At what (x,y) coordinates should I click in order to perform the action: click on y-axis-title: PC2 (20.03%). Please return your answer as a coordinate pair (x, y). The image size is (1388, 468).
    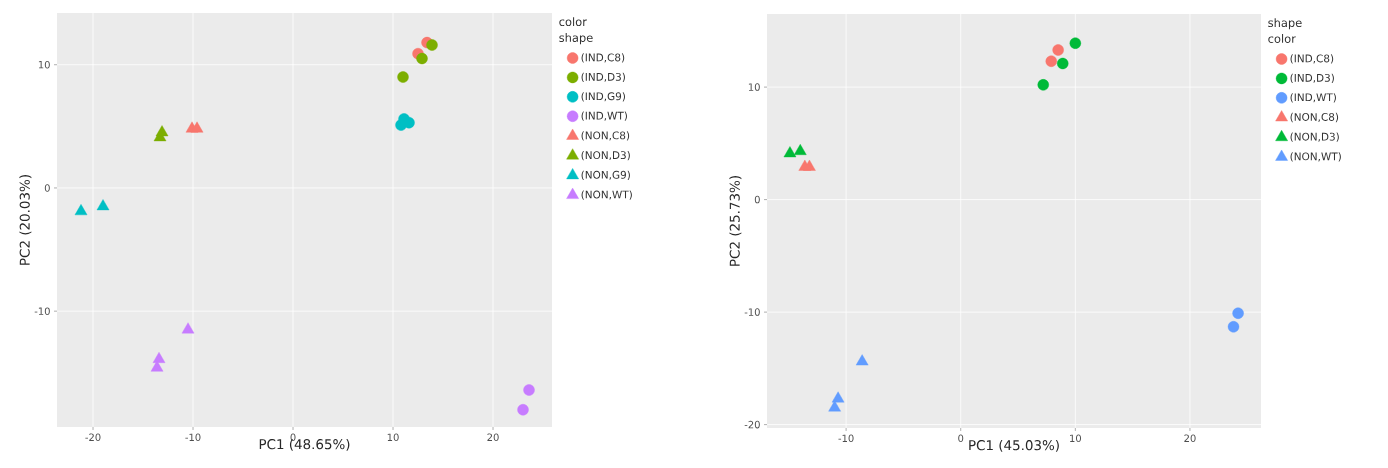
    Looking at the image, I should click on (25, 220).